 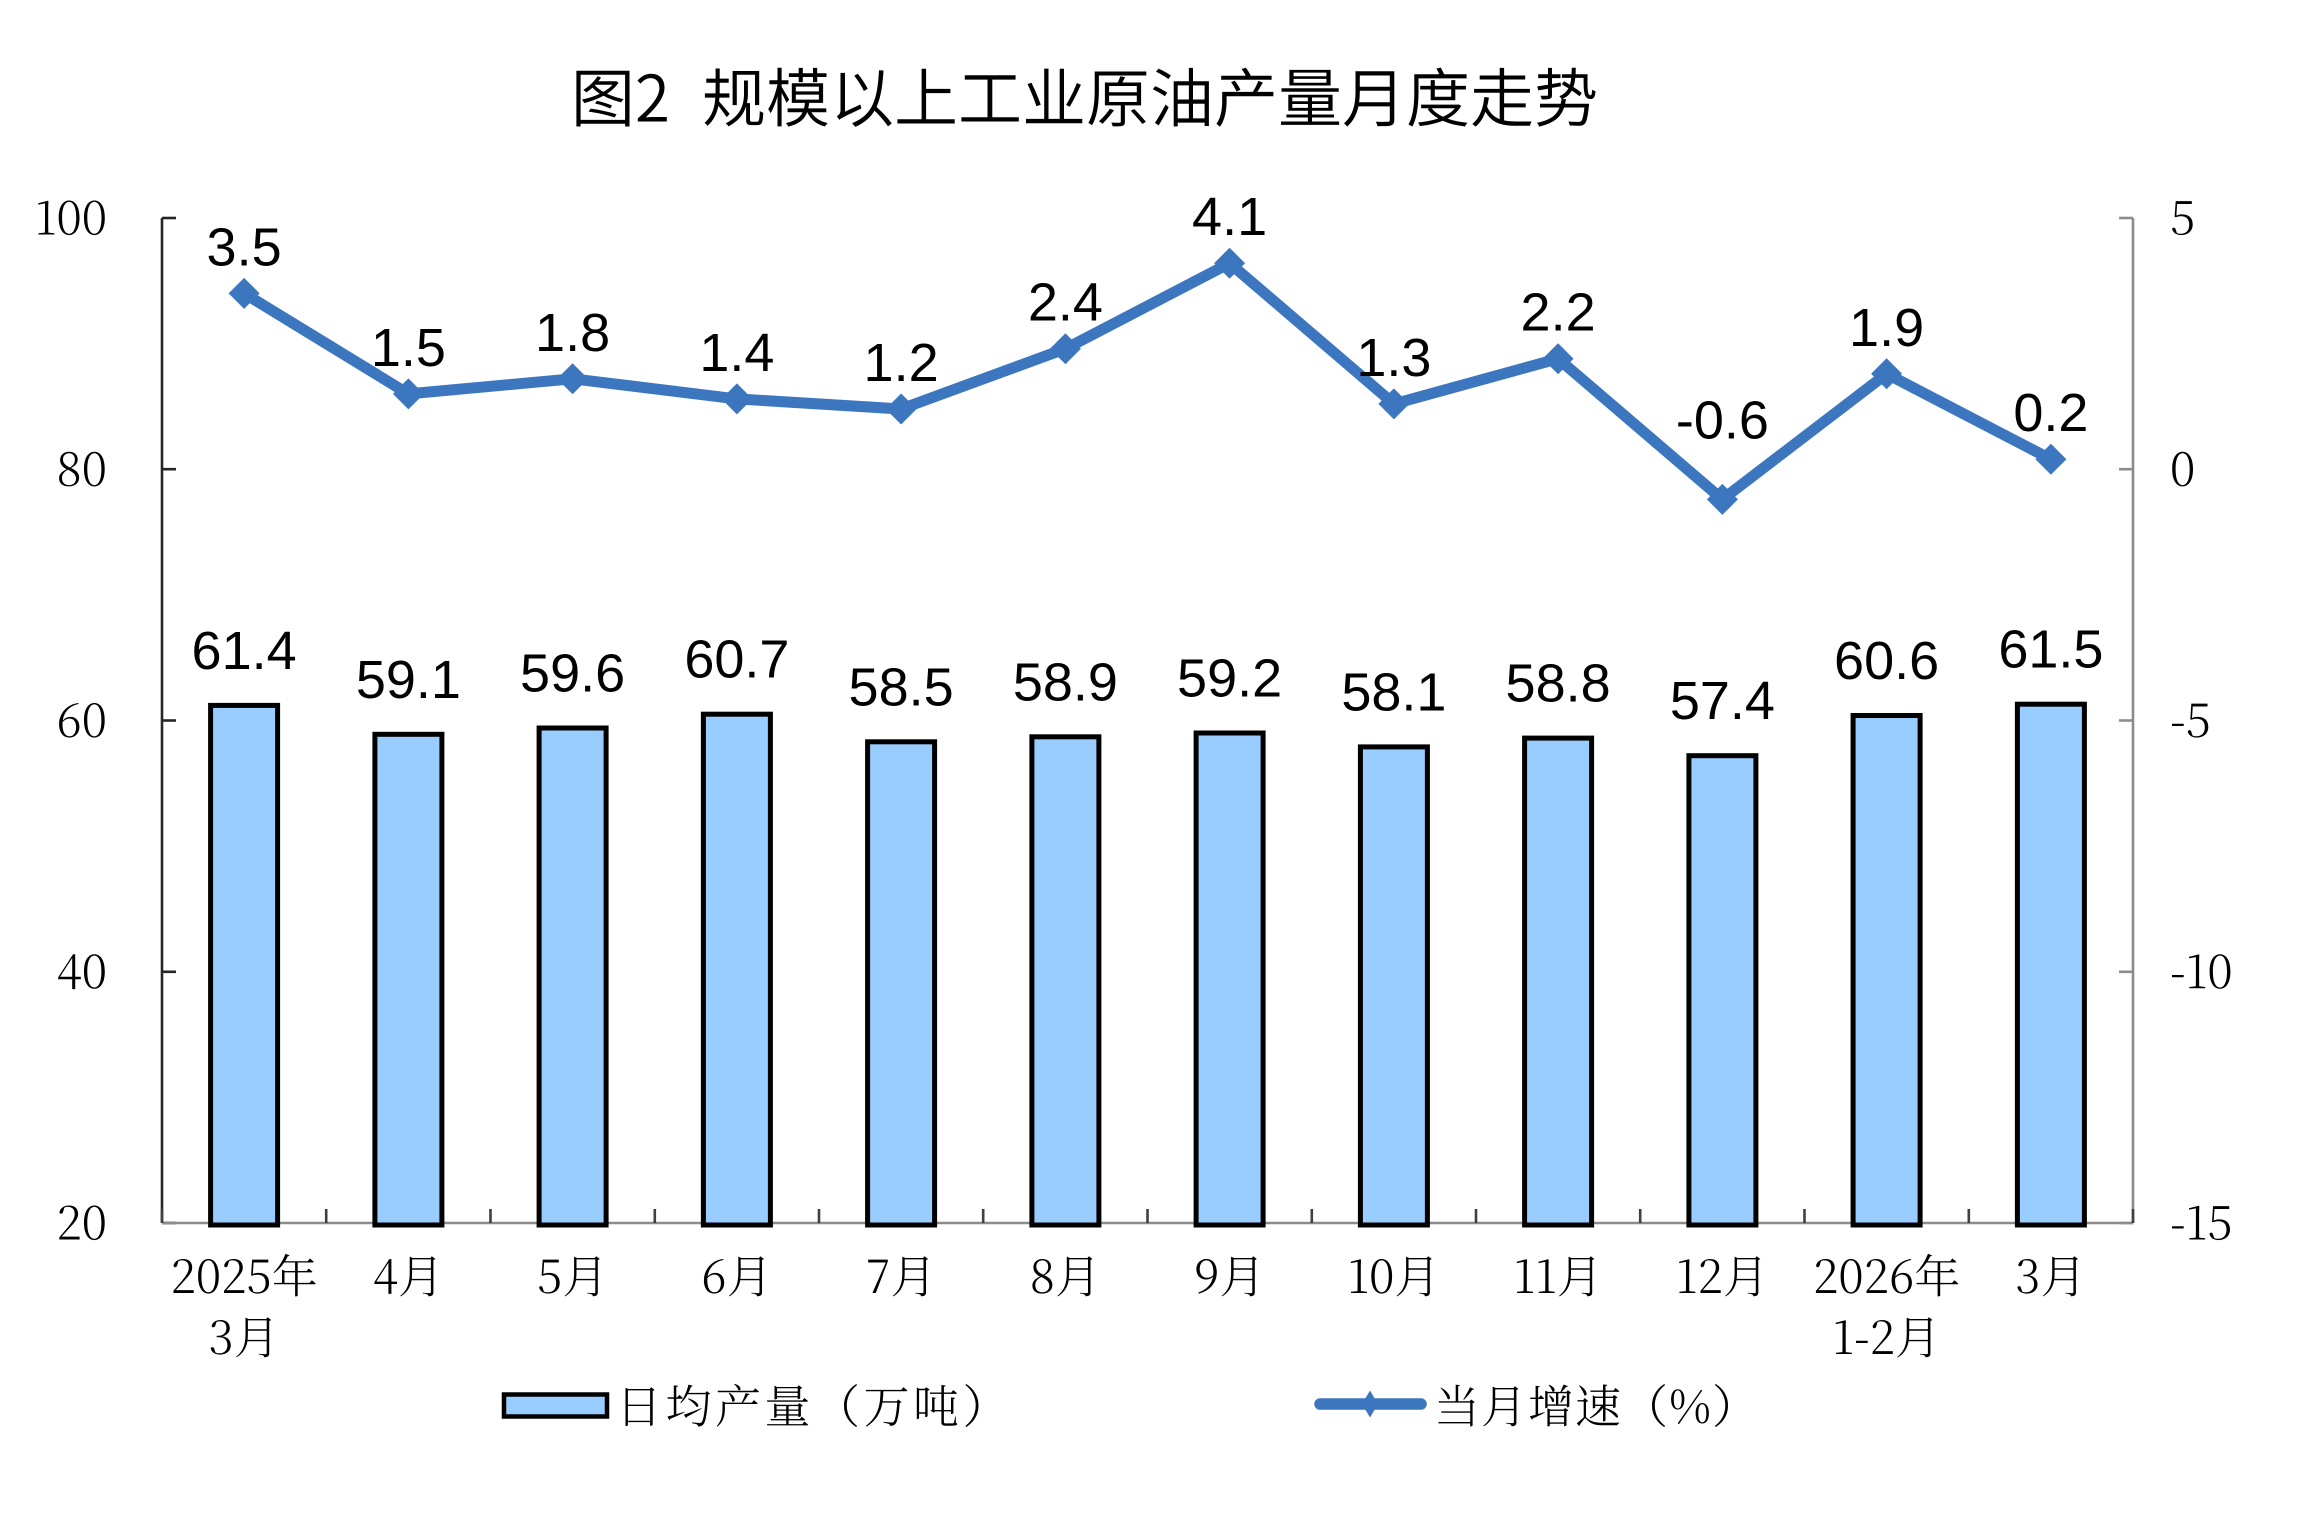 I want to click on svg-text: 1.2, so click(x=901, y=363).